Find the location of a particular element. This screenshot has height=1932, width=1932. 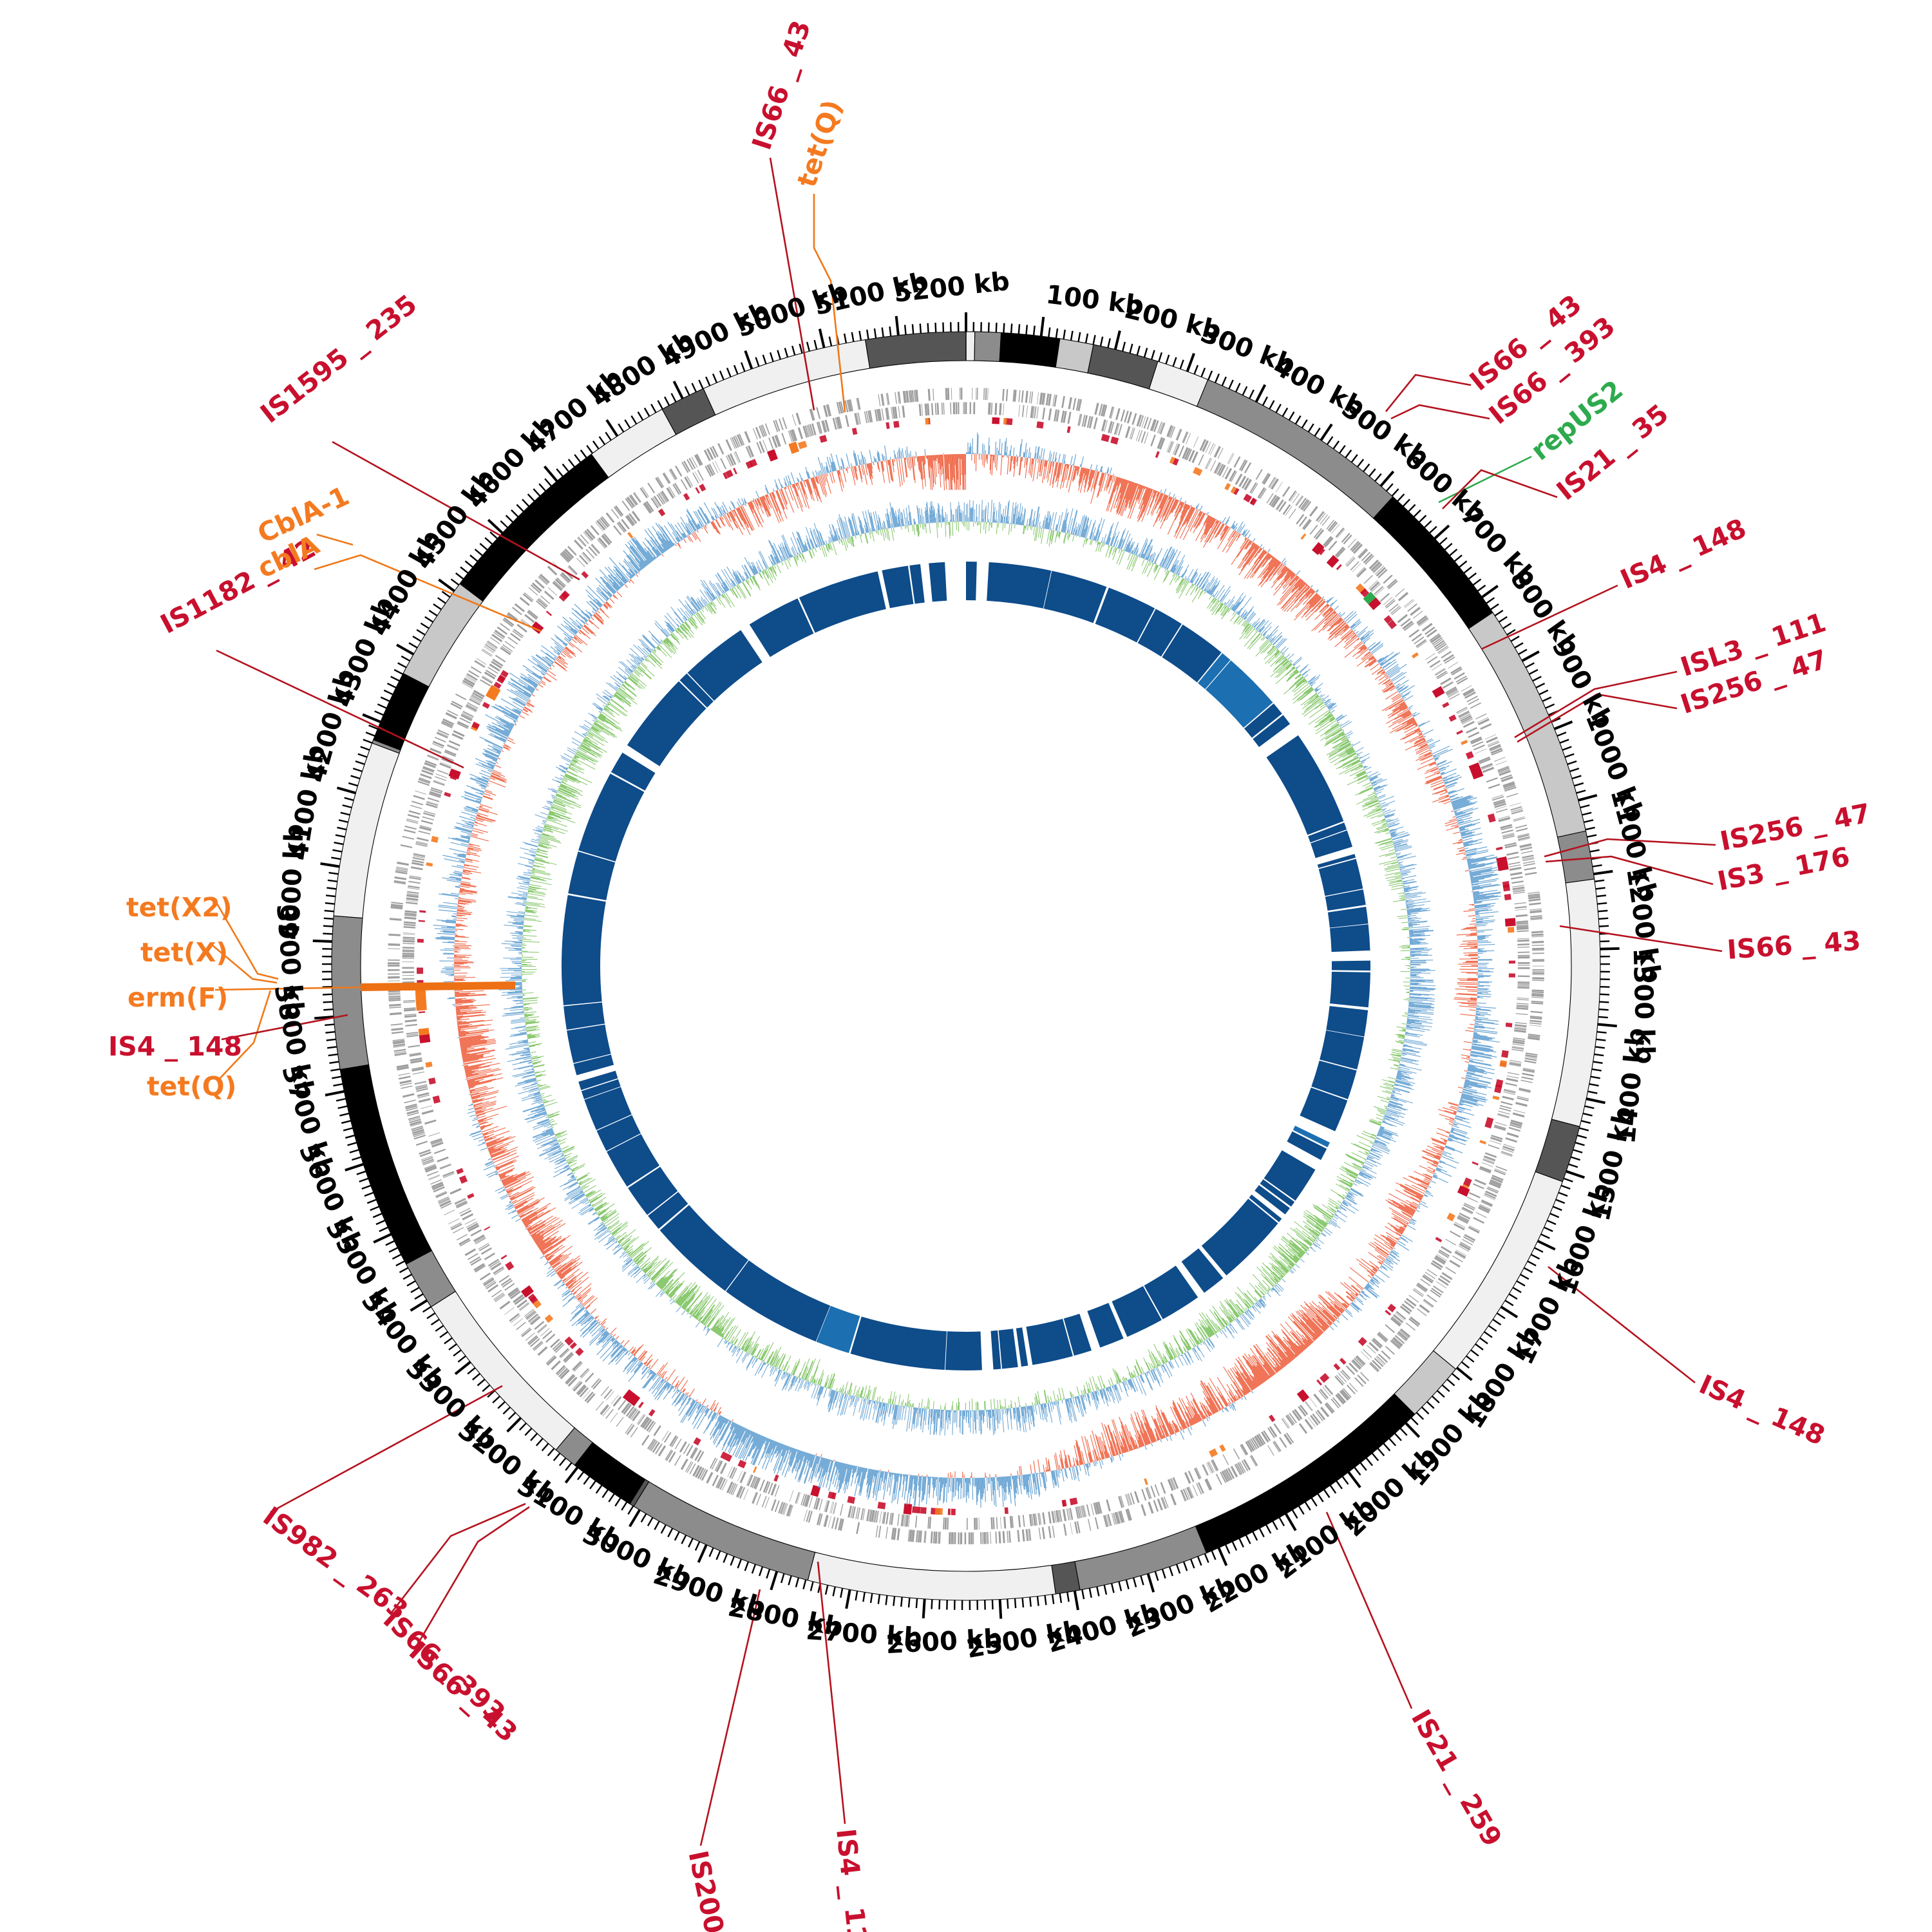

annotation-label-a19: IS982 _ 263 is located at coordinates (336, 1564).